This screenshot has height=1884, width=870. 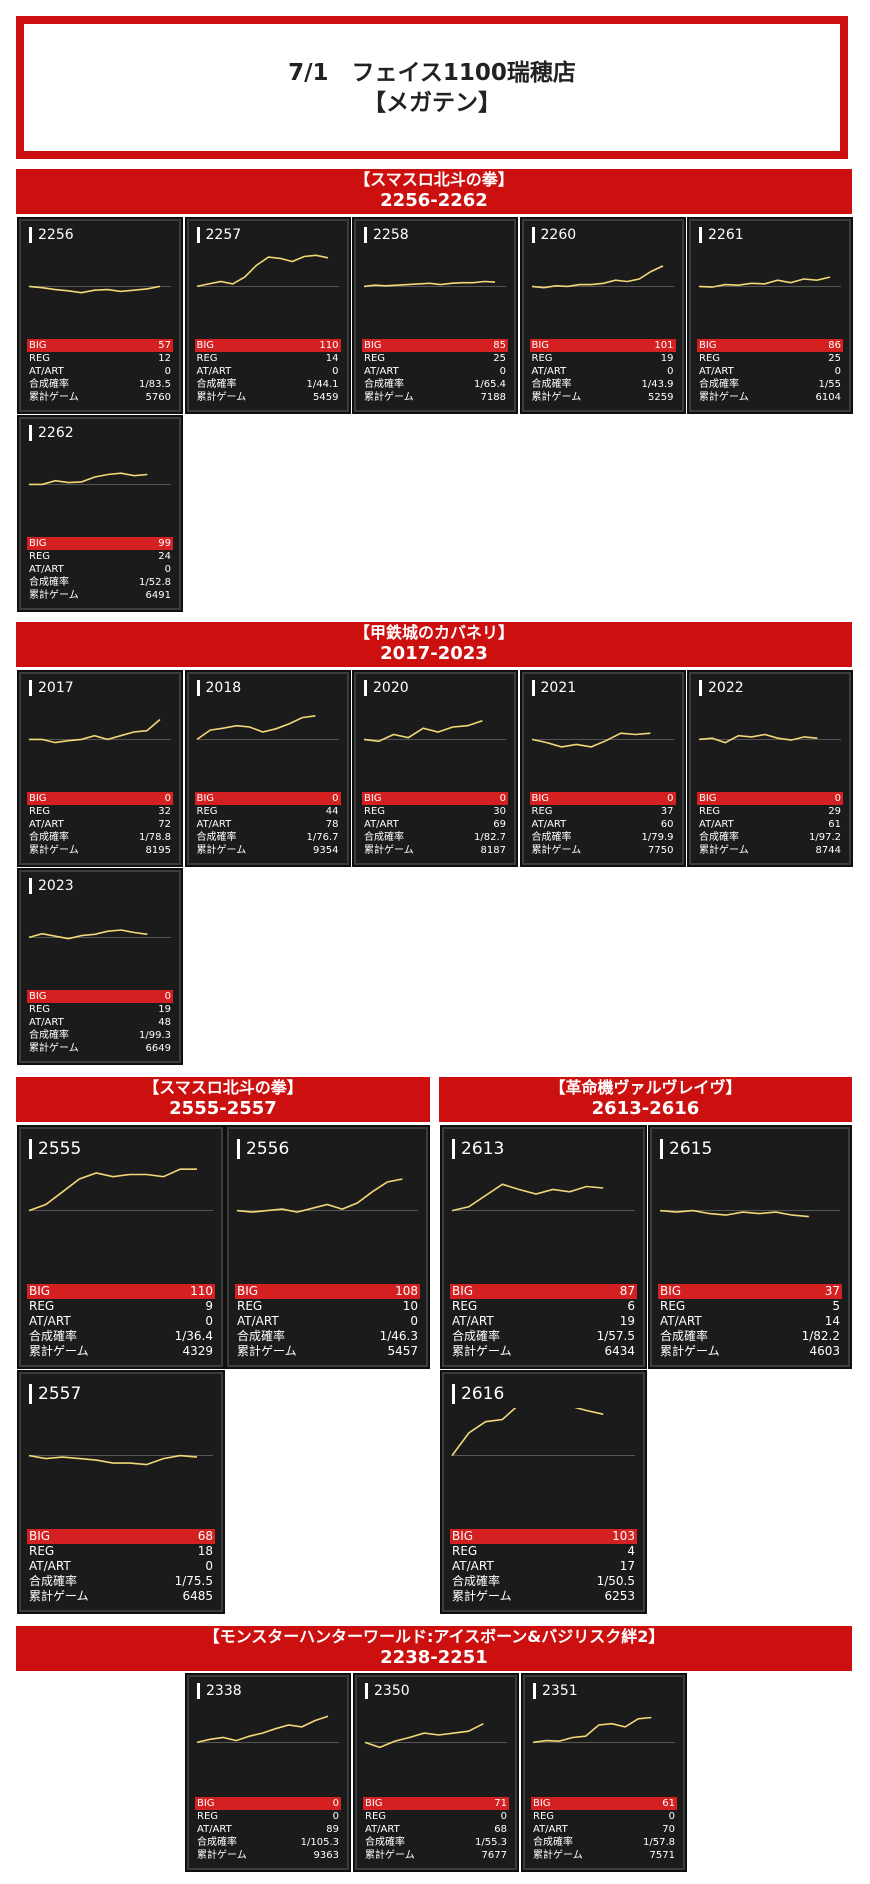 I want to click on stat-row: AT/ART 89, so click(x=268, y=1829).